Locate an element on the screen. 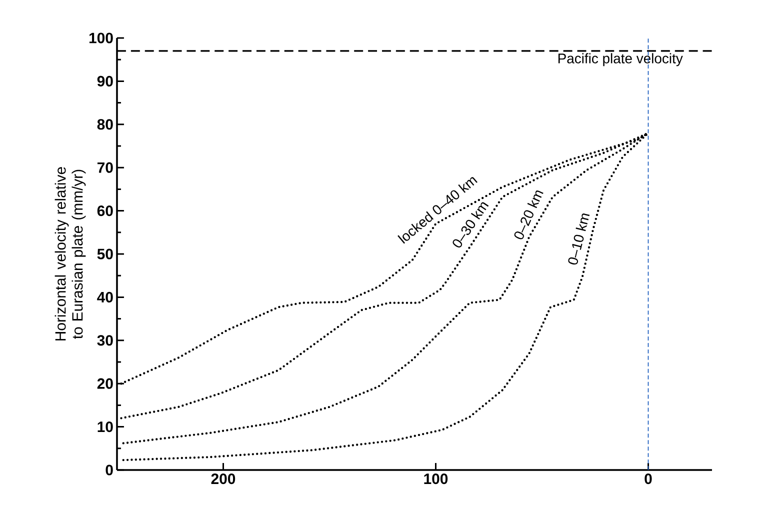  y-tick-label: 30 is located at coordinates (105, 340).